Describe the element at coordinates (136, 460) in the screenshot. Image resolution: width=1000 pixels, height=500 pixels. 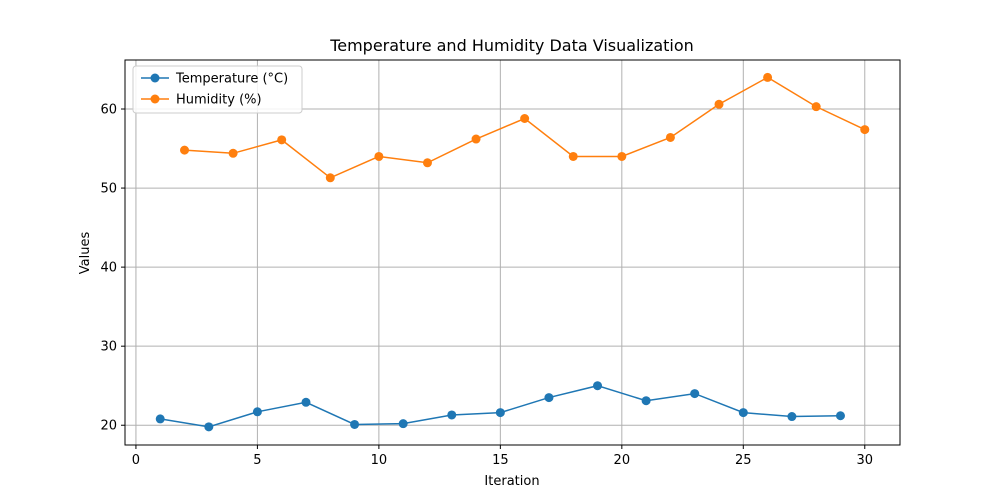
I see `x-tick-label: 0` at that location.